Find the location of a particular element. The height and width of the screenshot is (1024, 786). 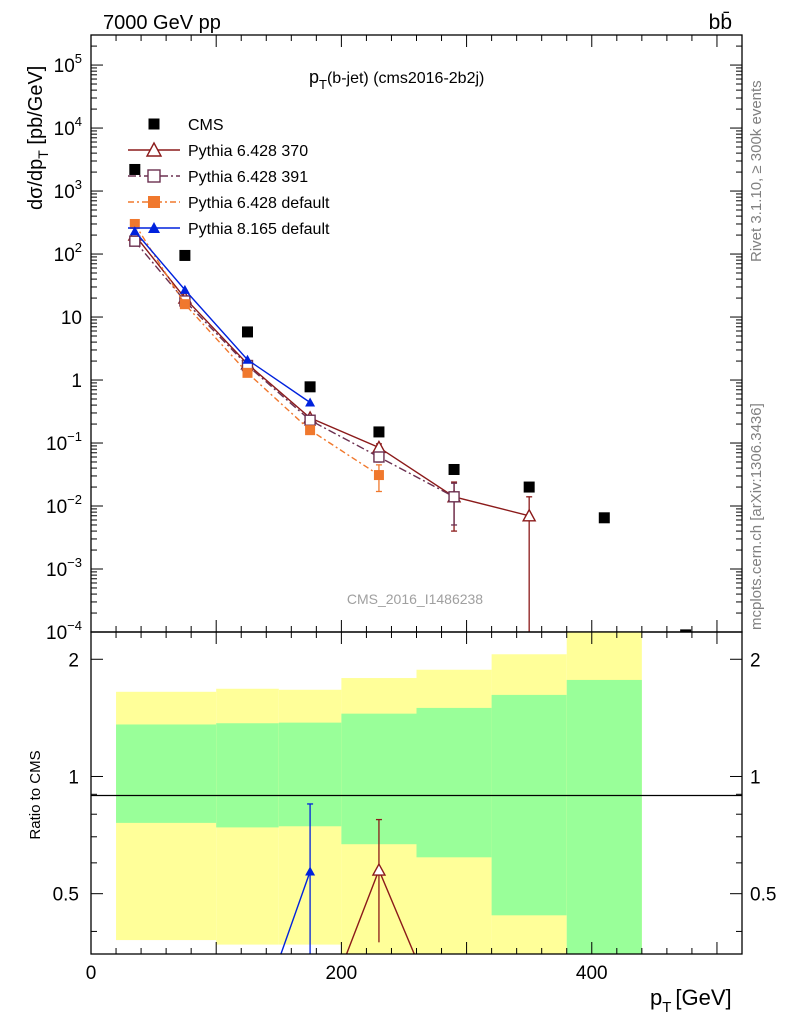

legend-label: Pythia 8.165 default is located at coordinates (259, 229).